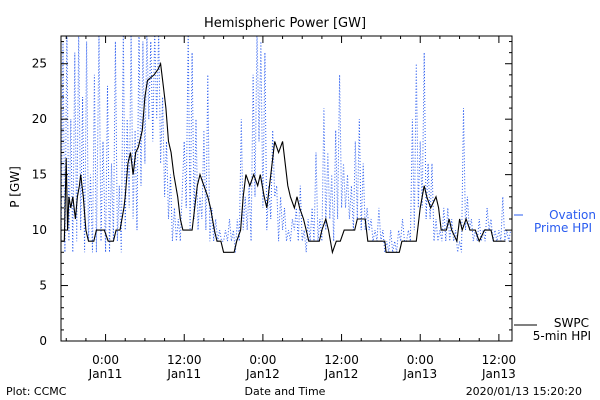 The image size is (600, 400). Describe the element at coordinates (562, 336) in the screenshot. I see `legend-swpc-label-line2: 5-min HPI` at that location.